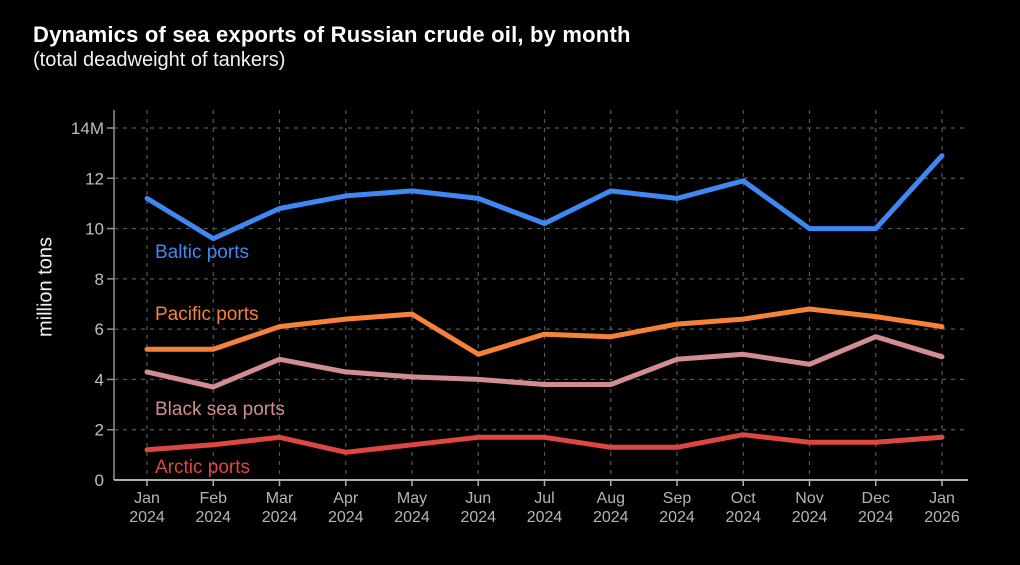 The image size is (1020, 565). I want to click on x-tick-label: Dec 2024, so click(876, 508).